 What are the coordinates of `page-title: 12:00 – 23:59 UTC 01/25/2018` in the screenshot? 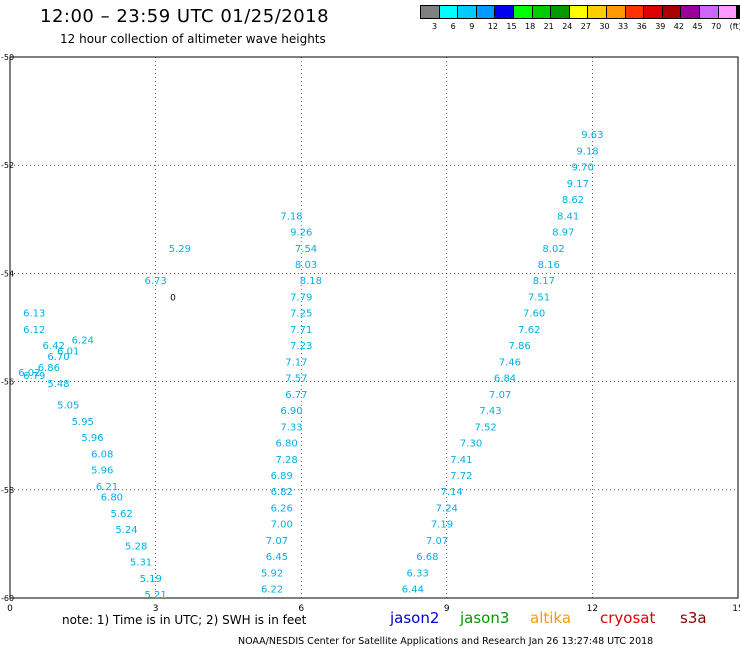 It's located at (185, 16).